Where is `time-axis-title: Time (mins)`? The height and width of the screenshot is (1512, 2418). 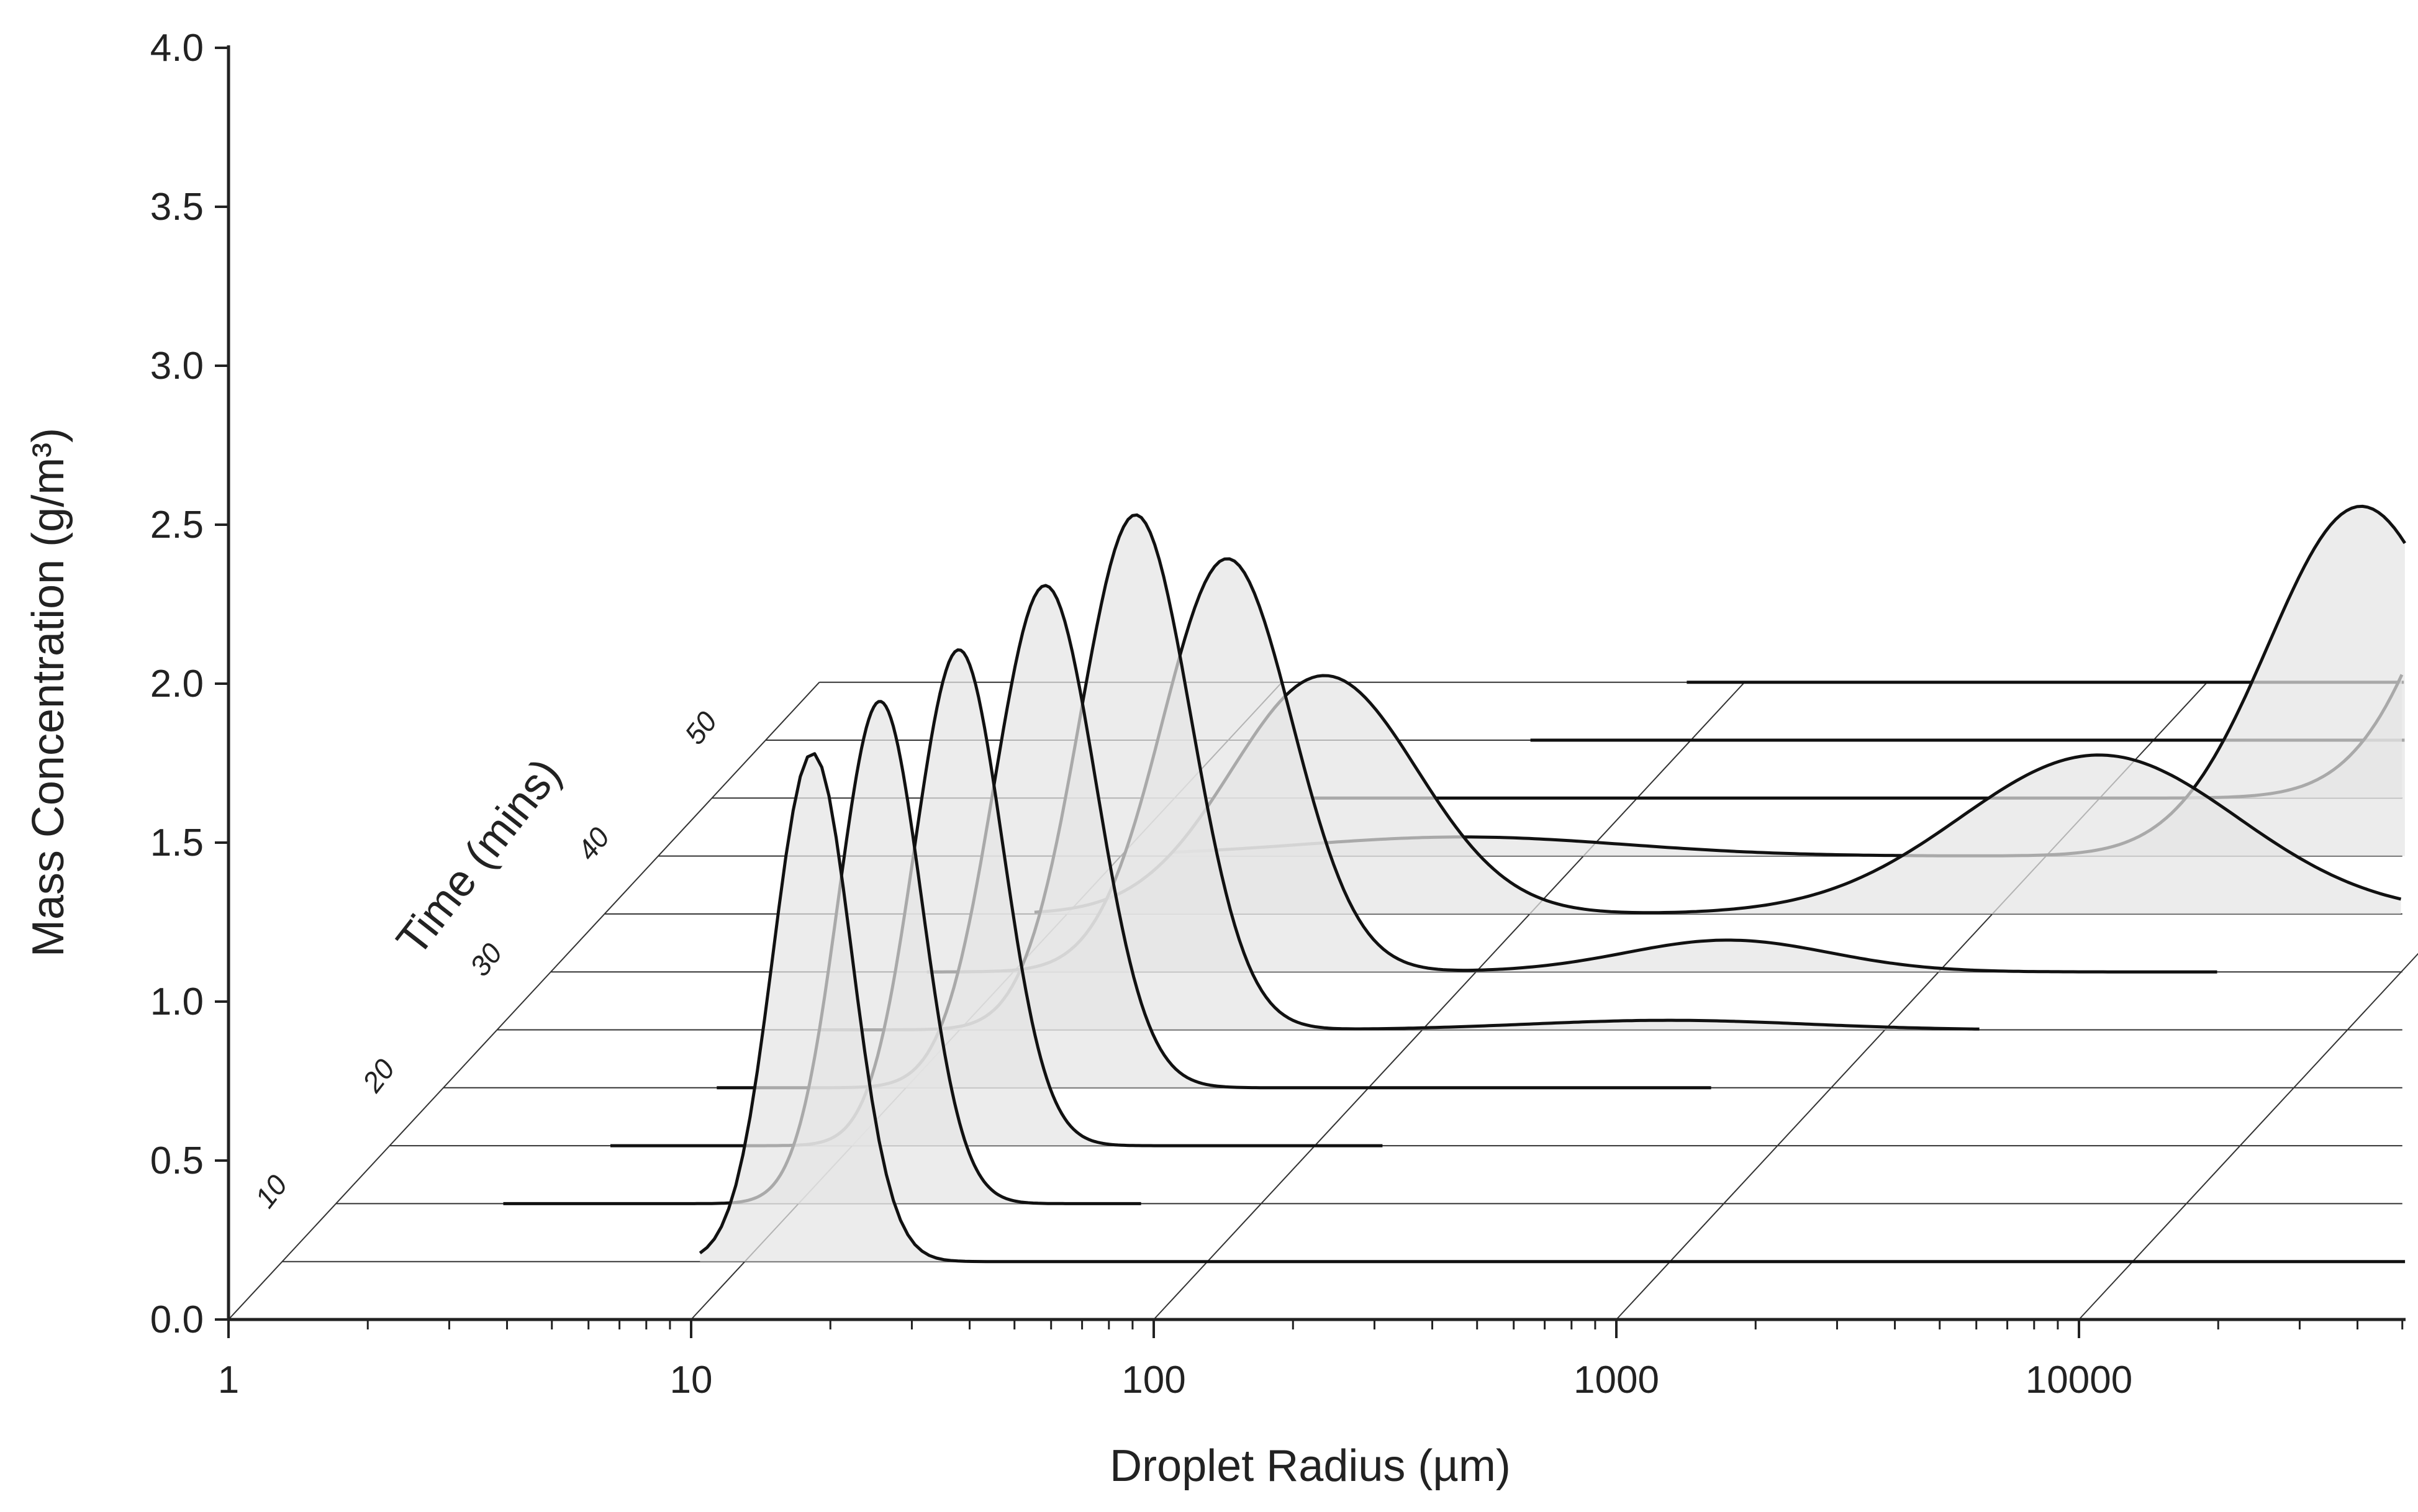 time-axis-title: Time (mins) is located at coordinates (478, 857).